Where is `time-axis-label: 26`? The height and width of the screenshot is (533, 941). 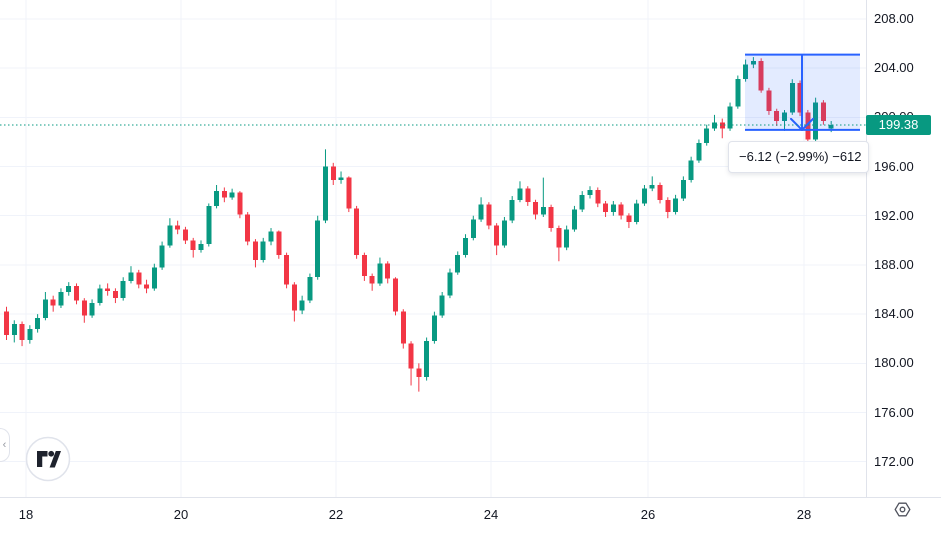
time-axis-label: 26 is located at coordinates (648, 514).